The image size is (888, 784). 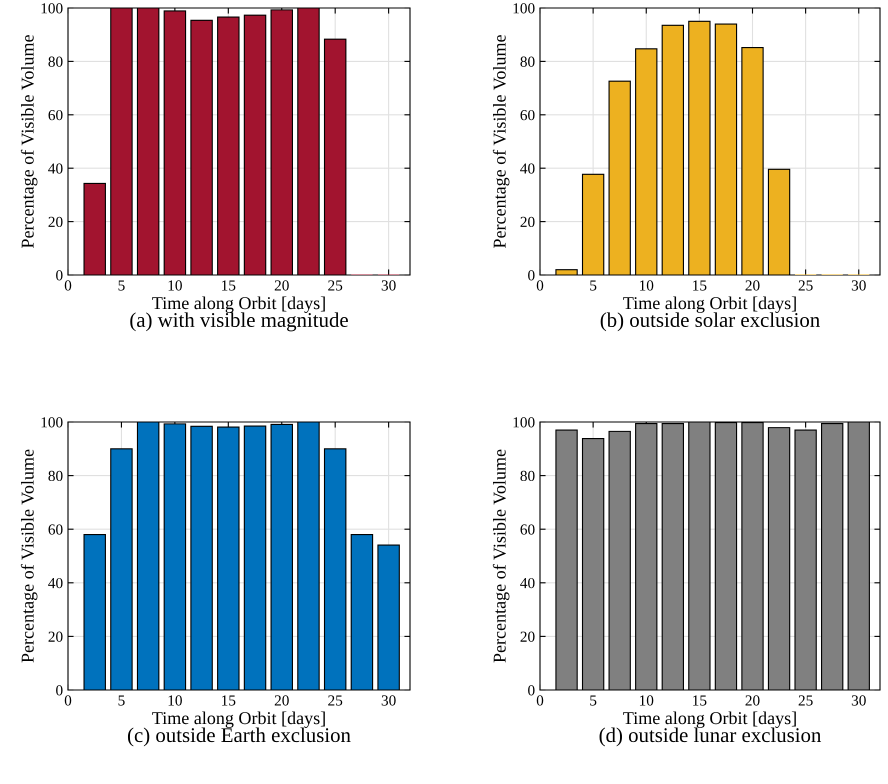 I want to click on text: (b) outside solar exclusion, so click(x=710, y=322).